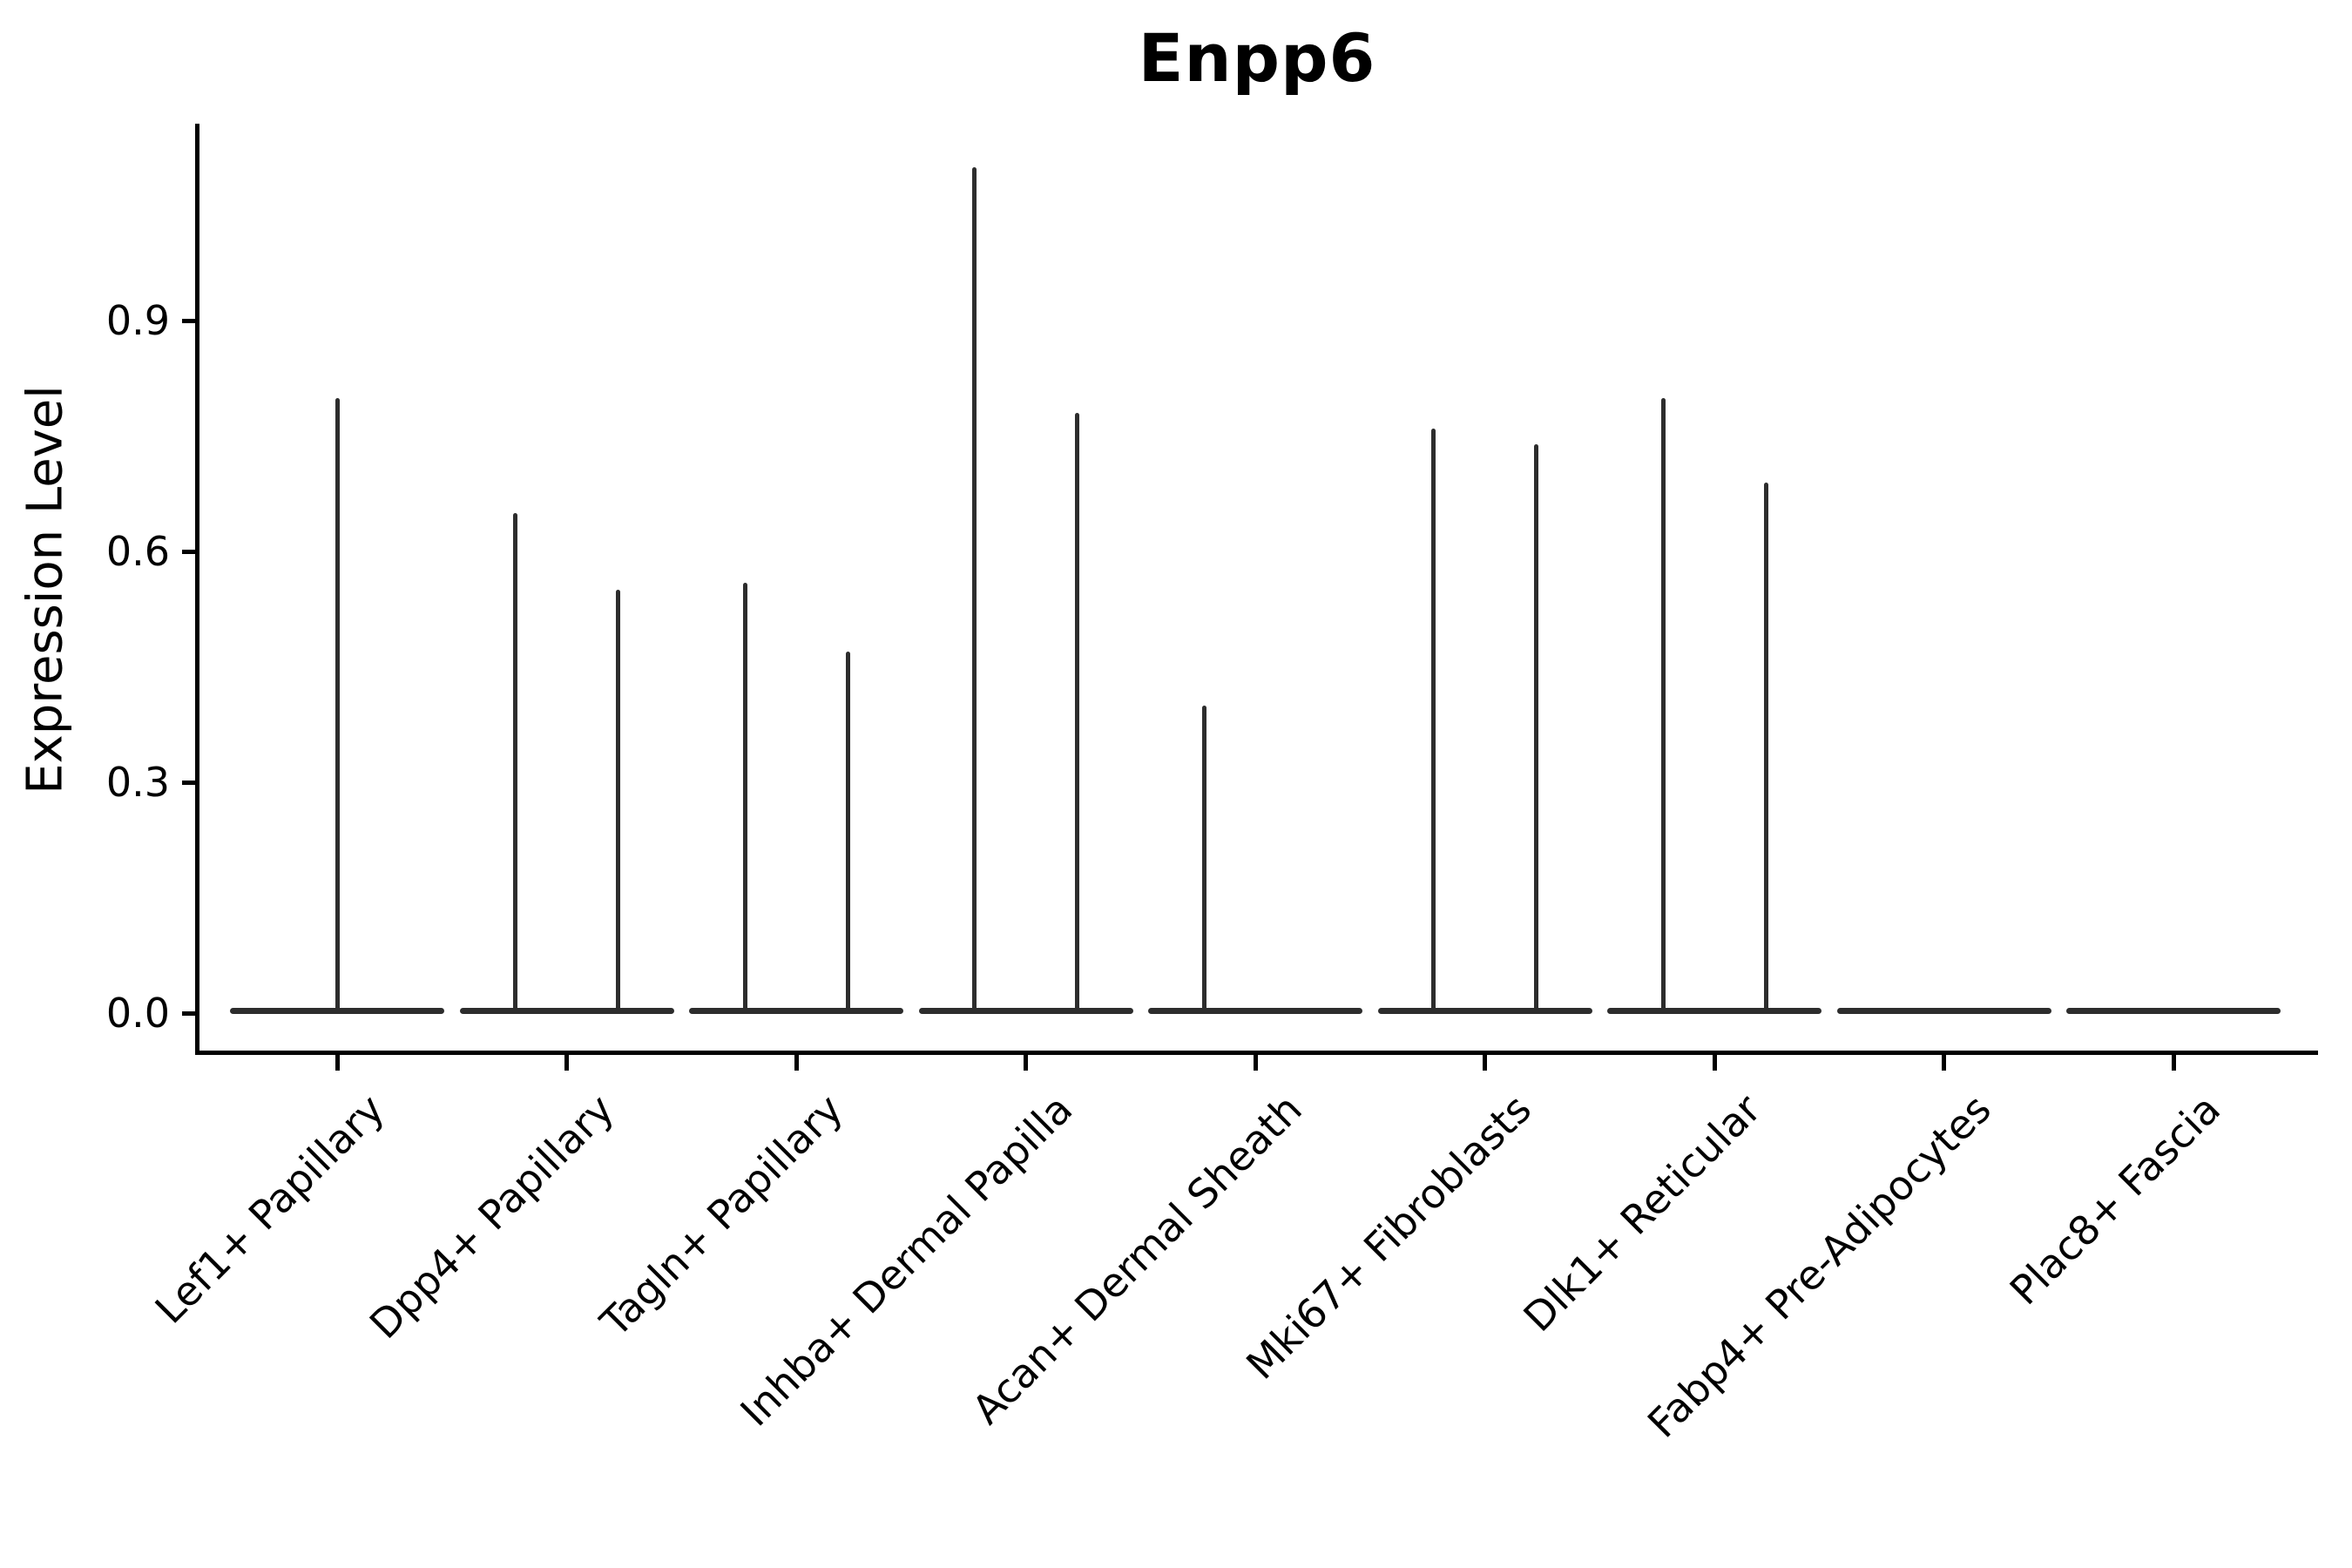 The image size is (2352, 1568). Describe the element at coordinates (1257, 58) in the screenshot. I see `chart-title: Enpp6` at that location.